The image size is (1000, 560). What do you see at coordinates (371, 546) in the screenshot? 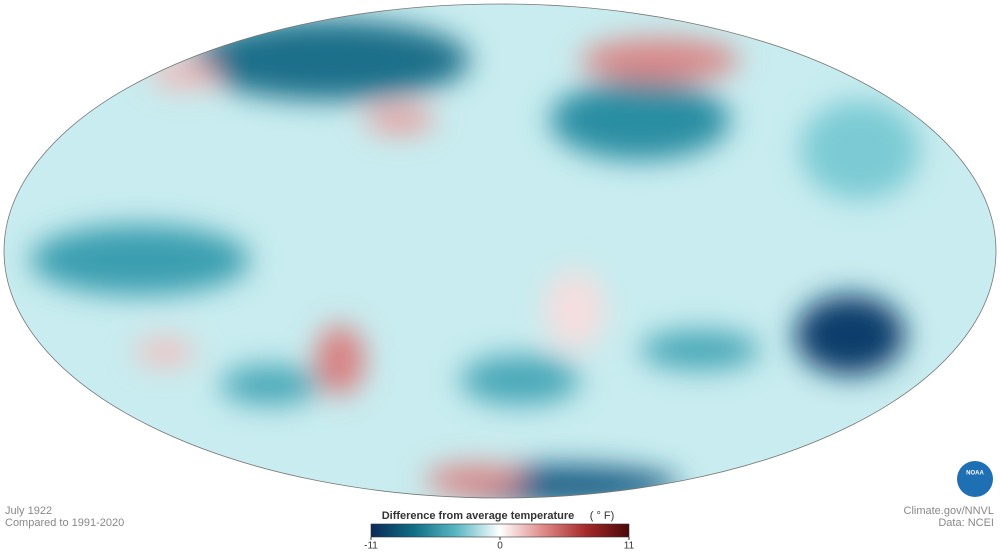
I see `colorbar-tick-label: -11` at bounding box center [371, 546].